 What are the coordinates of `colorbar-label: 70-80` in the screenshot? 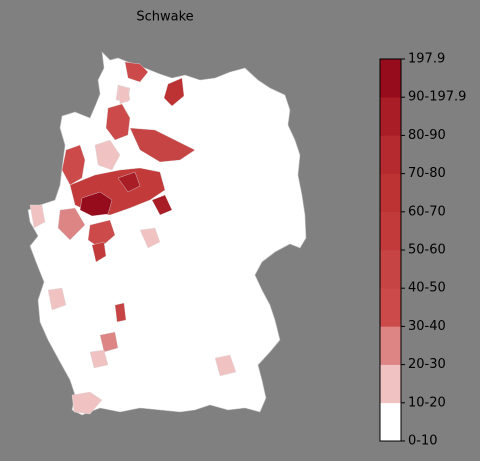 It's located at (427, 173).